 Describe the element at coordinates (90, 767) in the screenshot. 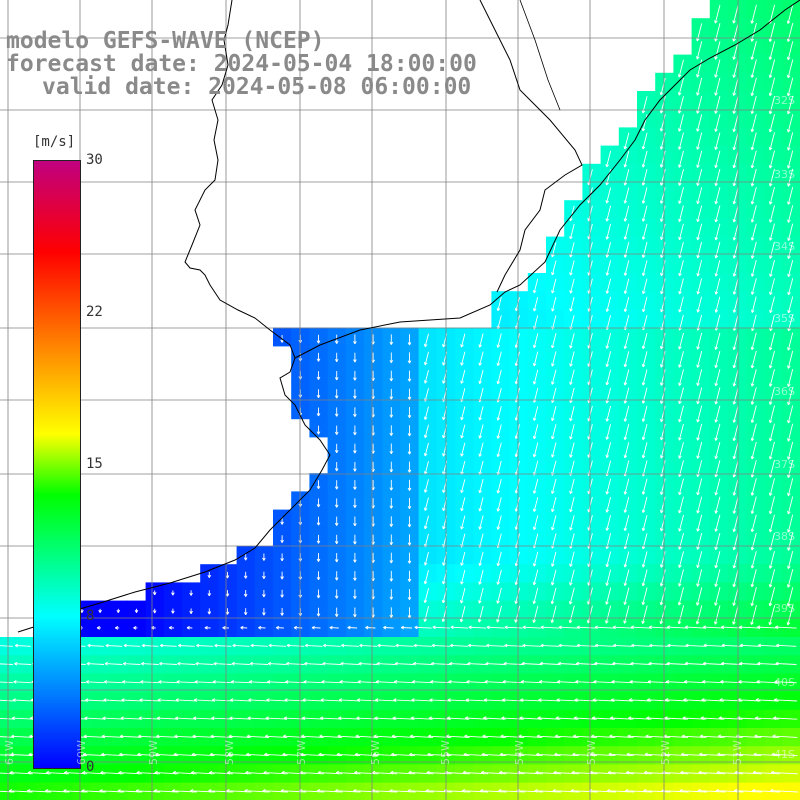

I see `colorbar-tick-0: 0` at that location.